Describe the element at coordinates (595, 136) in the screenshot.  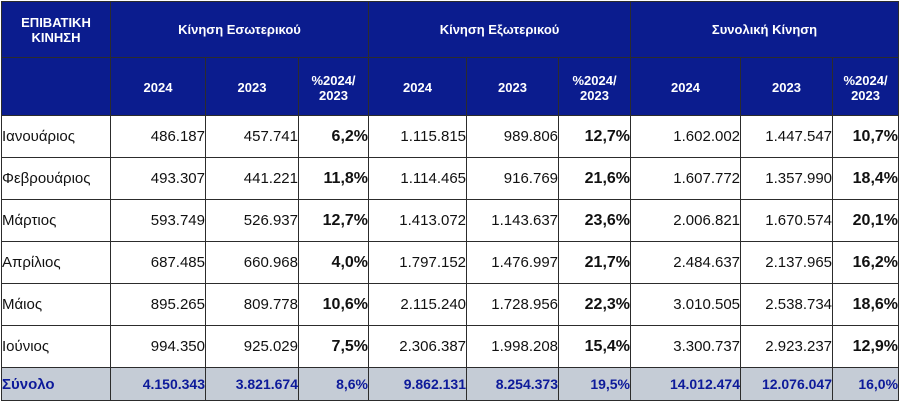
I see `international-change-cell: 12,7%` at that location.